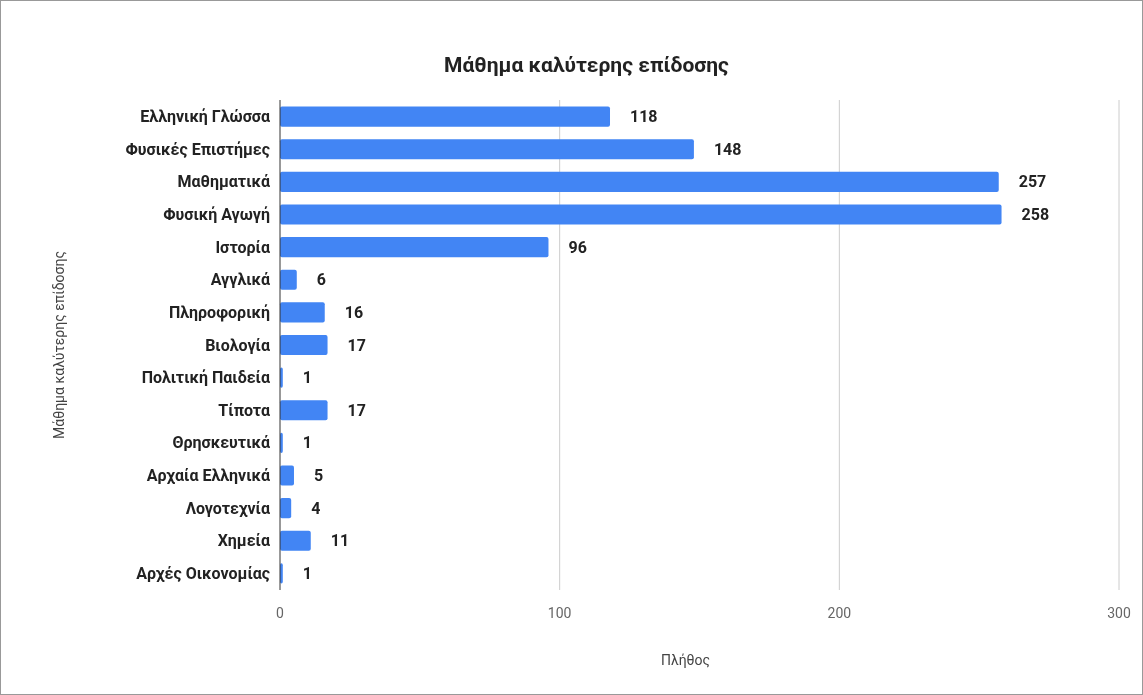 Image resolution: width=1143 pixels, height=695 pixels. Describe the element at coordinates (280, 613) in the screenshot. I see `x-tick-label: 0` at that location.